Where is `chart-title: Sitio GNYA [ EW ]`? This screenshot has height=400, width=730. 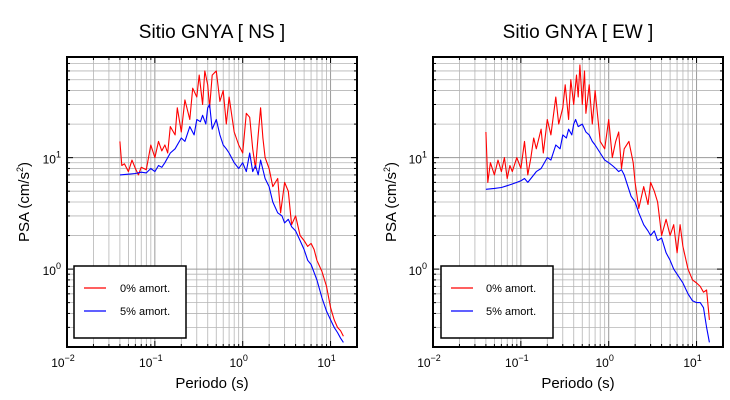
chart-title: Sitio GNYA [ EW ] is located at coordinates (578, 32).